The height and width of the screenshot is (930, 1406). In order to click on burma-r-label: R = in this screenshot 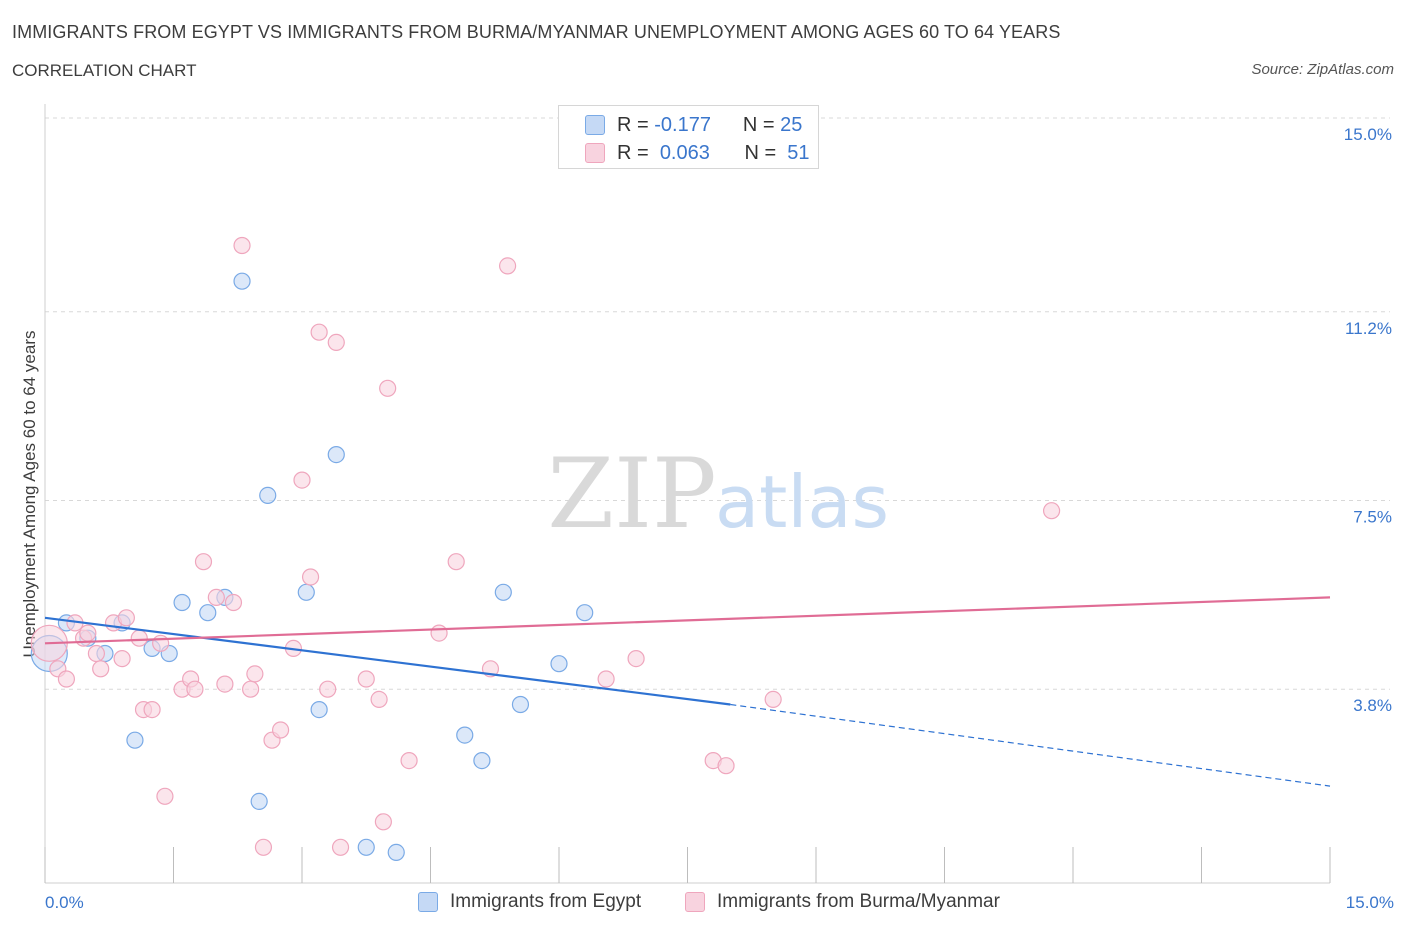, I will do `click(633, 152)`.